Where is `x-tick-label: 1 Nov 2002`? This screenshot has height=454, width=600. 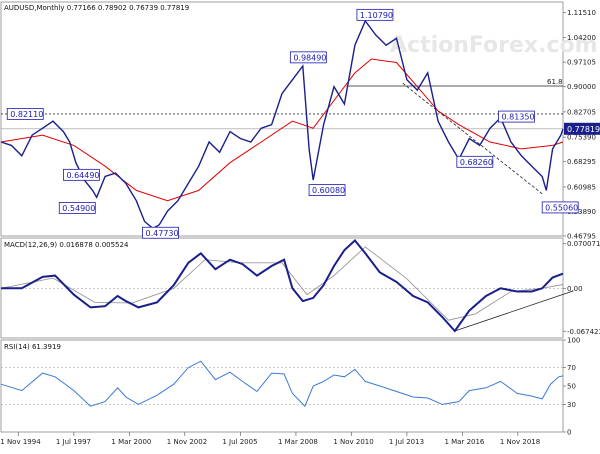 x-tick-label: 1 Nov 2002 is located at coordinates (187, 442).